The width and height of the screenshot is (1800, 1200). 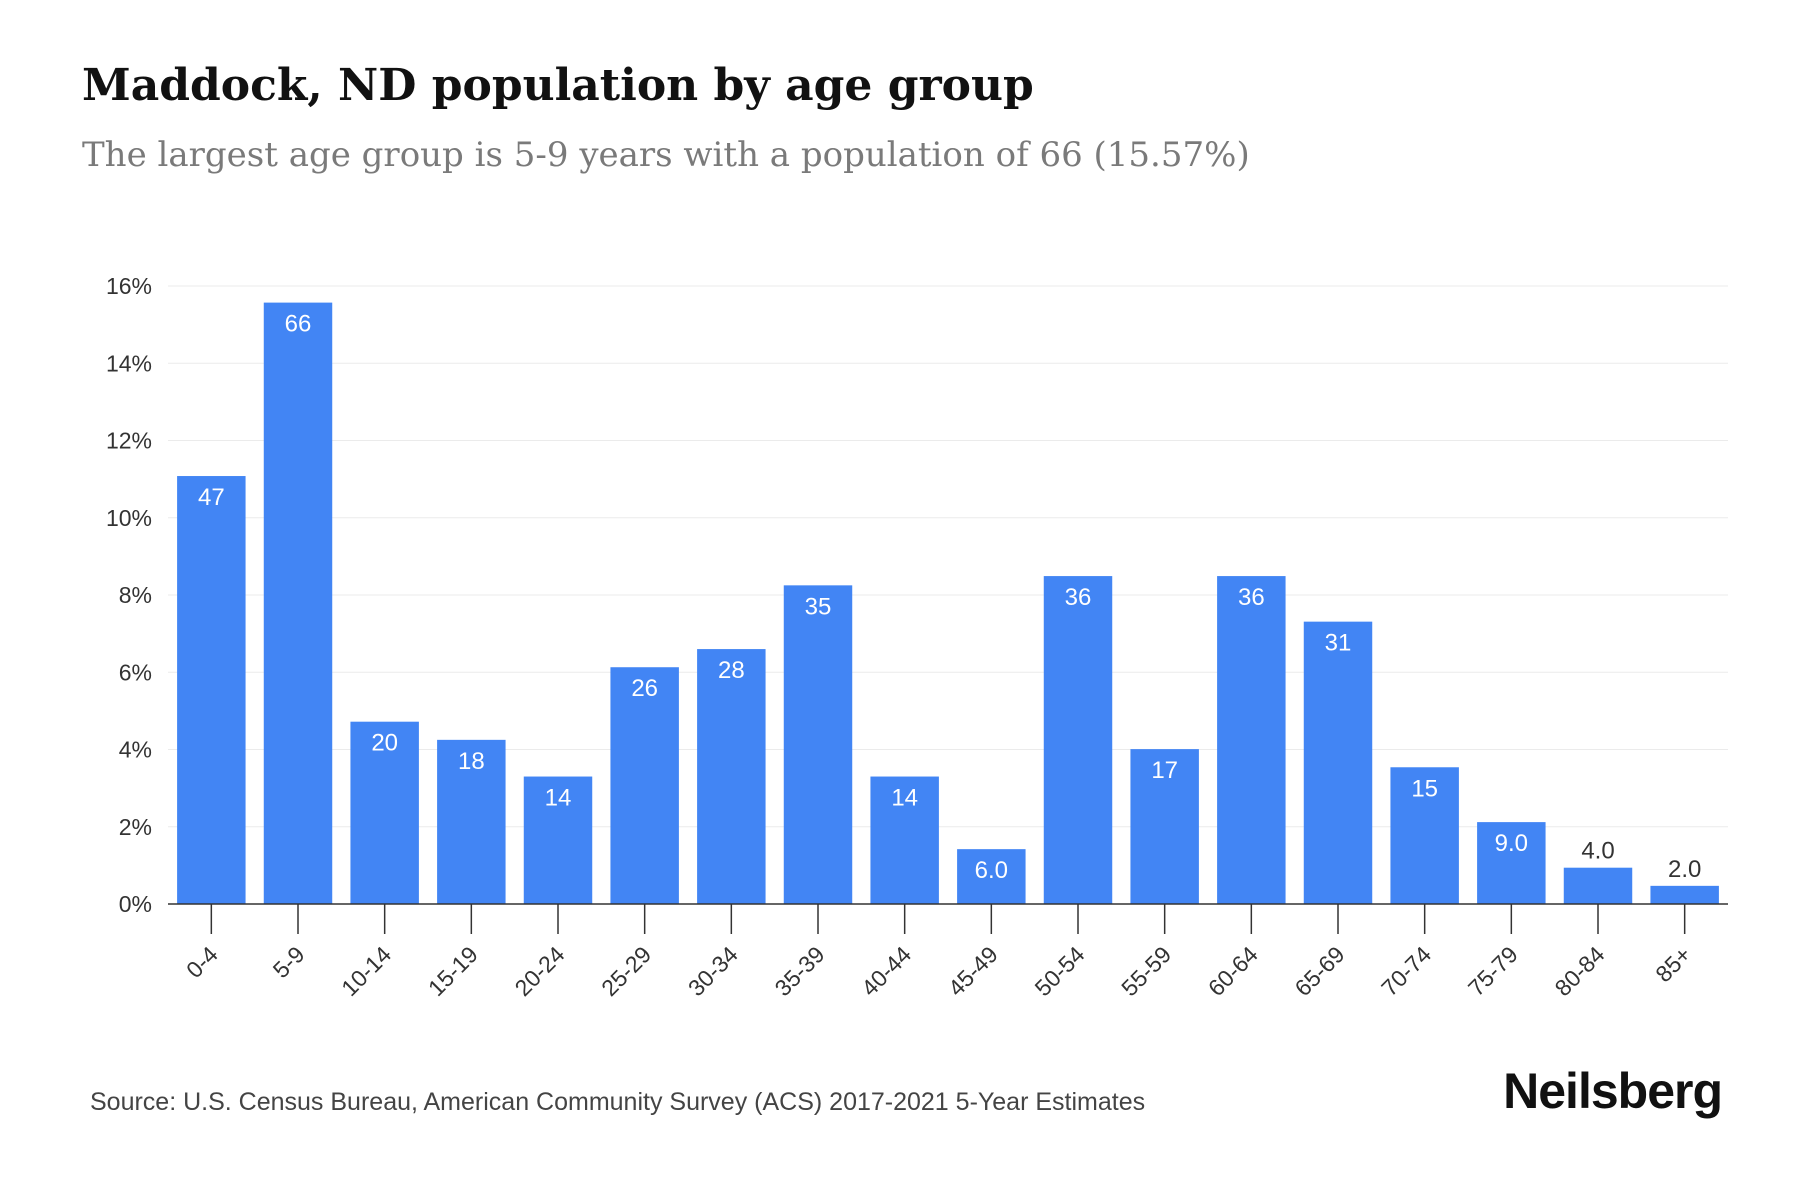 I want to click on y-tick-label: 6%, so click(x=135, y=672).